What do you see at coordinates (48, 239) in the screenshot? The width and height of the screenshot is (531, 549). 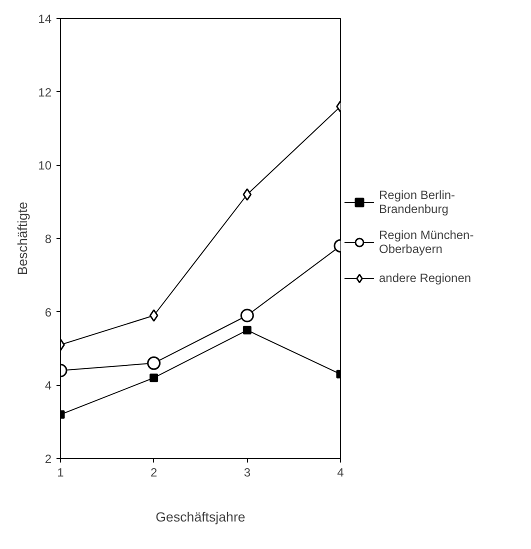 I see `y-tick-label: 8` at bounding box center [48, 239].